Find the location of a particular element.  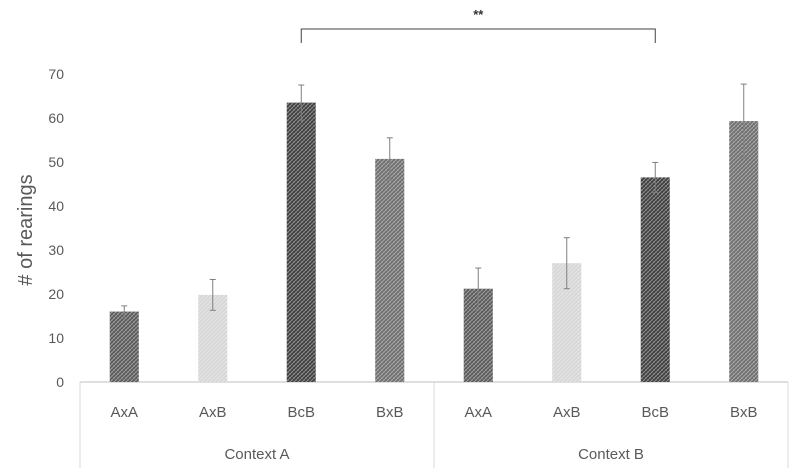

y-tick-label: 40 is located at coordinates (56, 206).